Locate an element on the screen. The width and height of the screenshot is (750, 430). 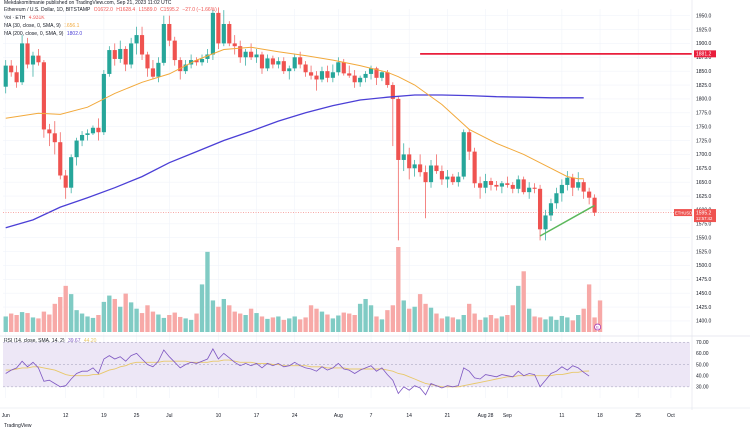
symbol-badge is located at coordinates (683, 213).